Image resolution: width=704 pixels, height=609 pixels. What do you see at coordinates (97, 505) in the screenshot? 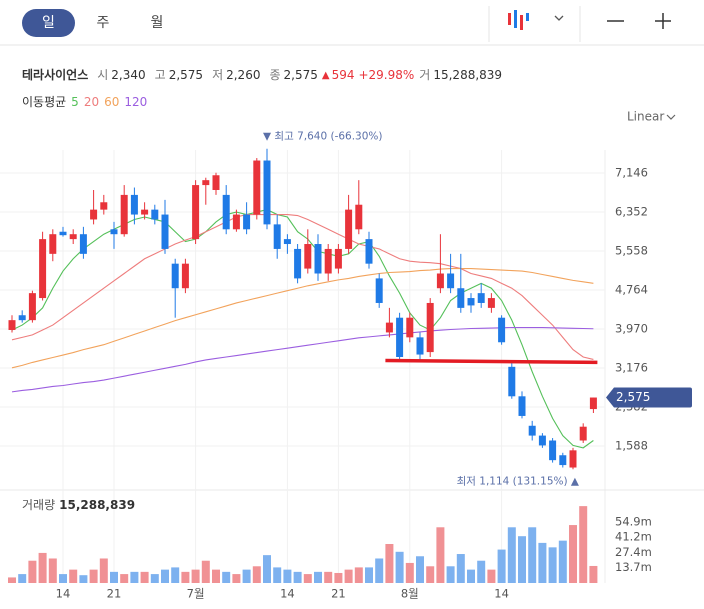
I see `volume-title-value: 15,288,839` at bounding box center [97, 505].